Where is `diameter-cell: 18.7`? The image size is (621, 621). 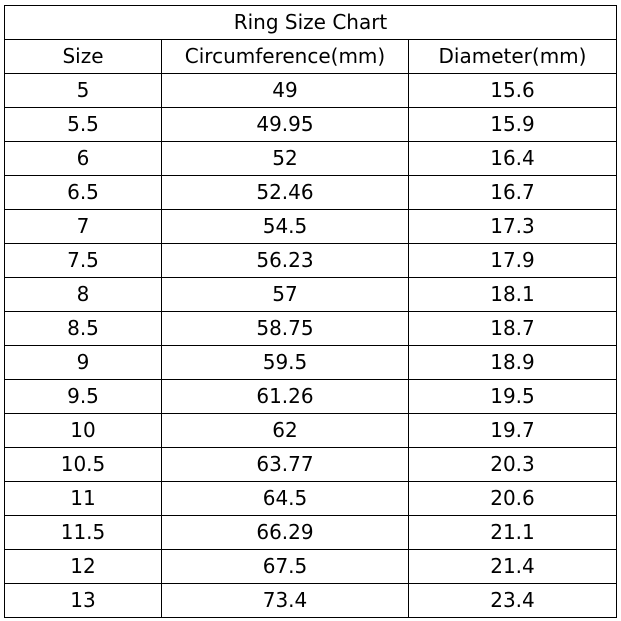
diameter-cell: 18.7 is located at coordinates (512, 328).